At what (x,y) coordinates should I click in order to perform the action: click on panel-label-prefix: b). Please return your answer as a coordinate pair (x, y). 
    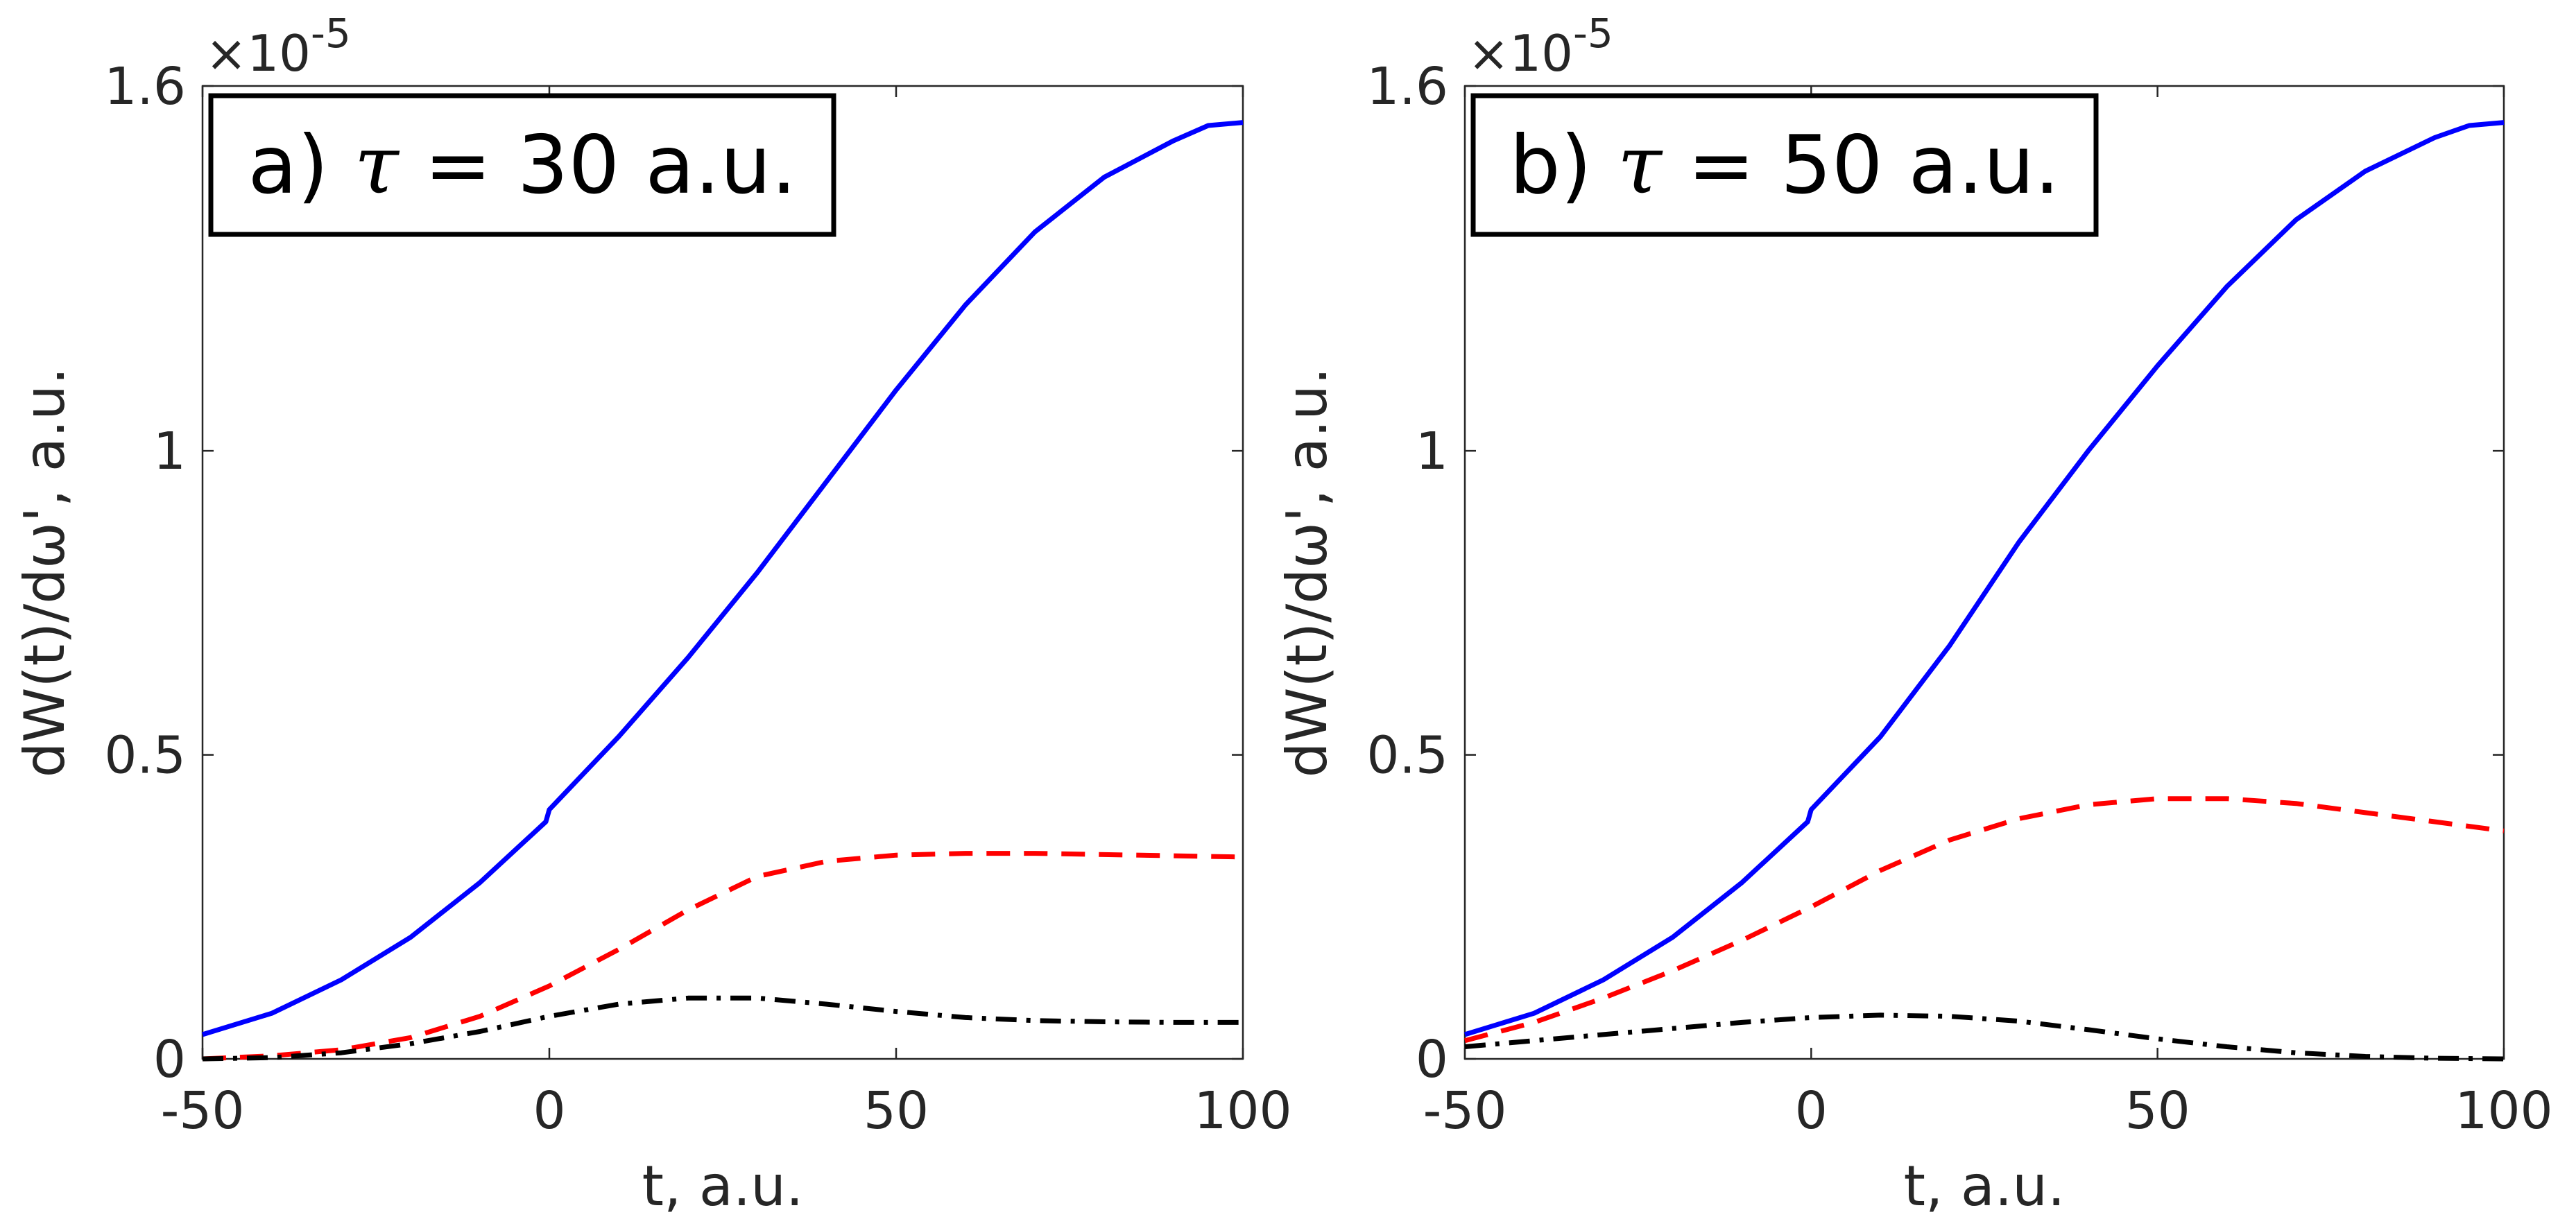
    Looking at the image, I should click on (1563, 165).